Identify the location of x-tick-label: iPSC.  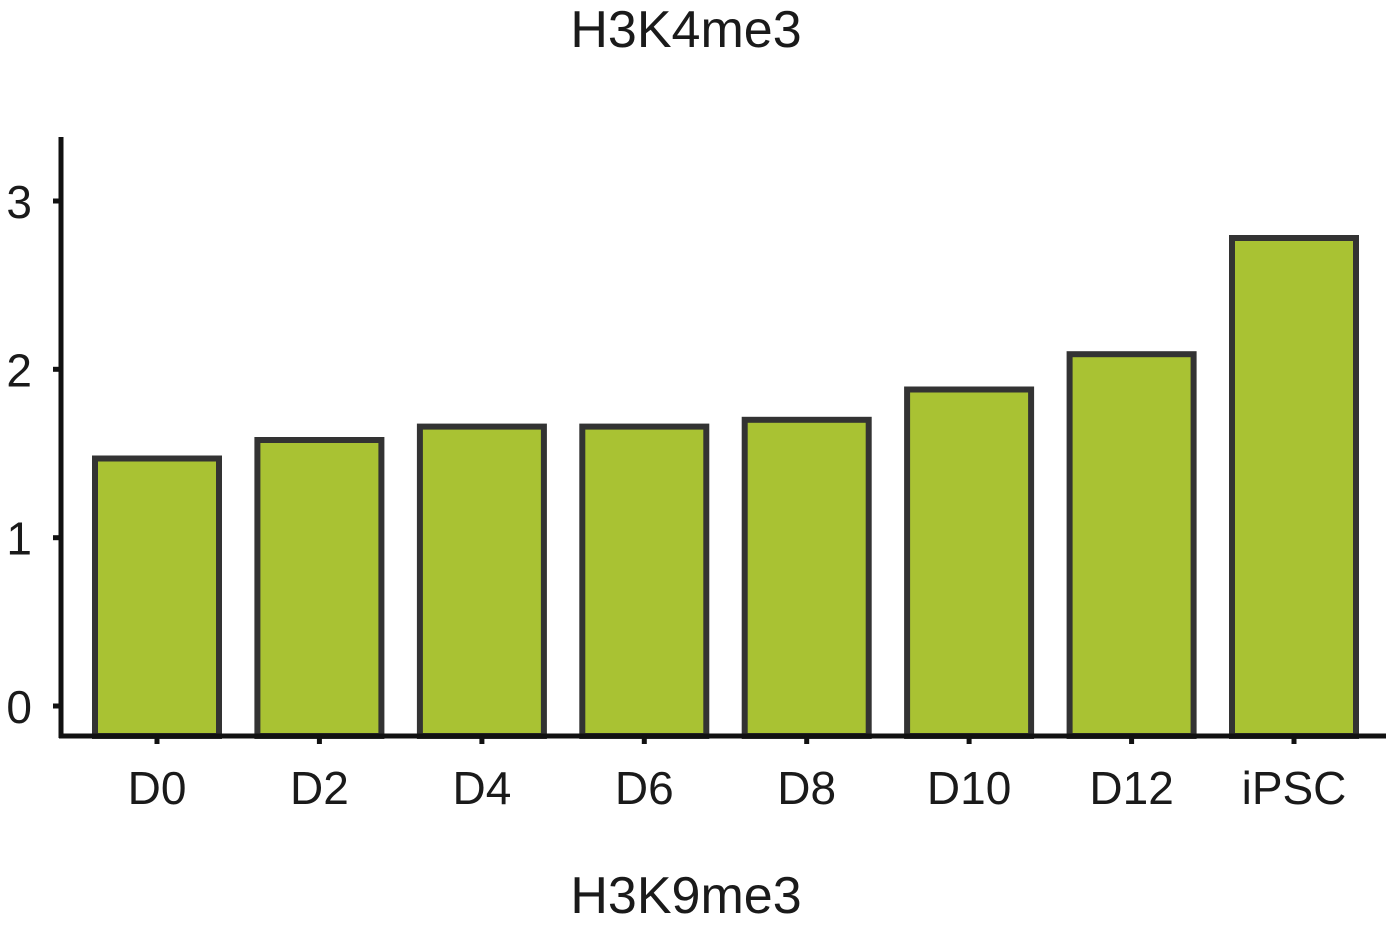
(1294, 788).